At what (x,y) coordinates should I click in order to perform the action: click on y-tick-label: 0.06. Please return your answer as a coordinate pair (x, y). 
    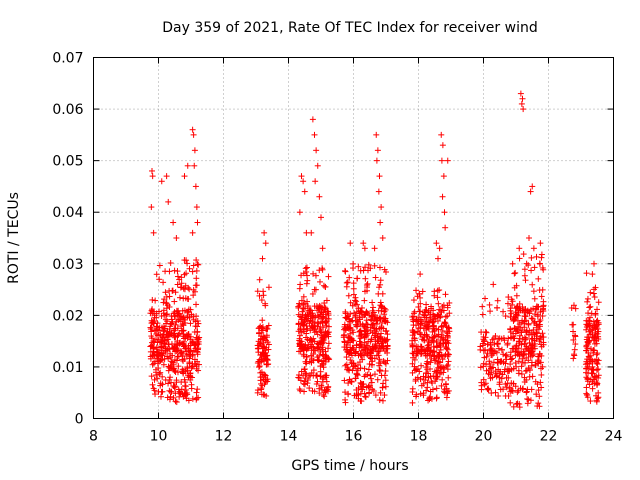
    Looking at the image, I should click on (67, 110).